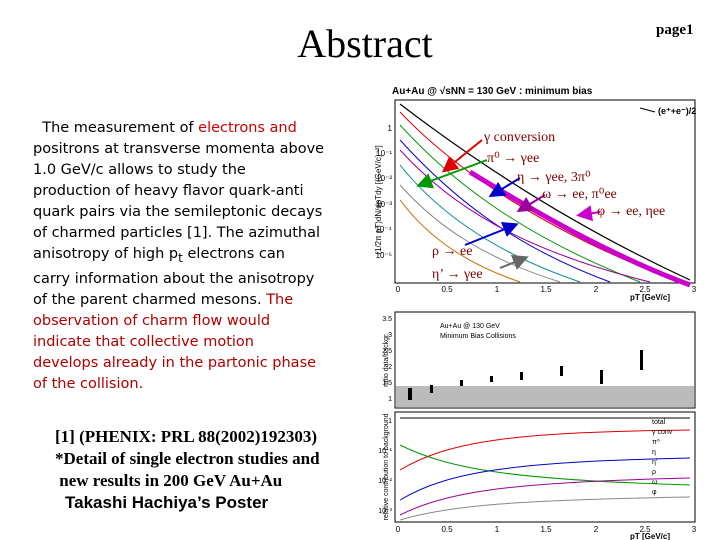 The height and width of the screenshot is (540, 720). I want to click on annotation: ρ → ee, so click(452, 251).